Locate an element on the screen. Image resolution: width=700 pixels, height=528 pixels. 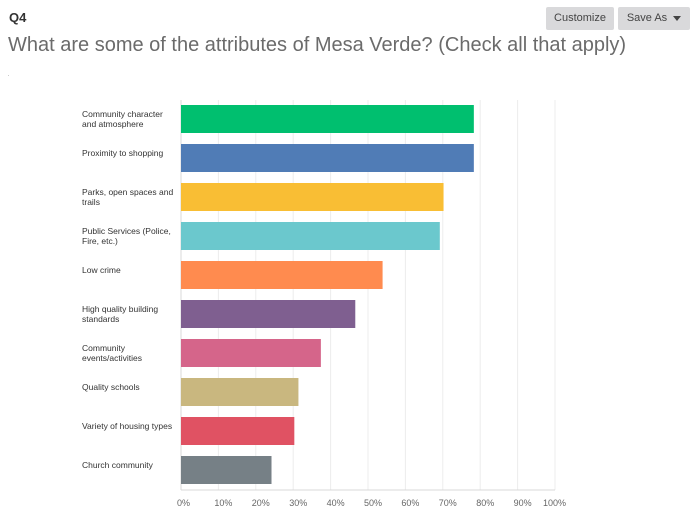
question-number: Q4 is located at coordinates (18, 17).